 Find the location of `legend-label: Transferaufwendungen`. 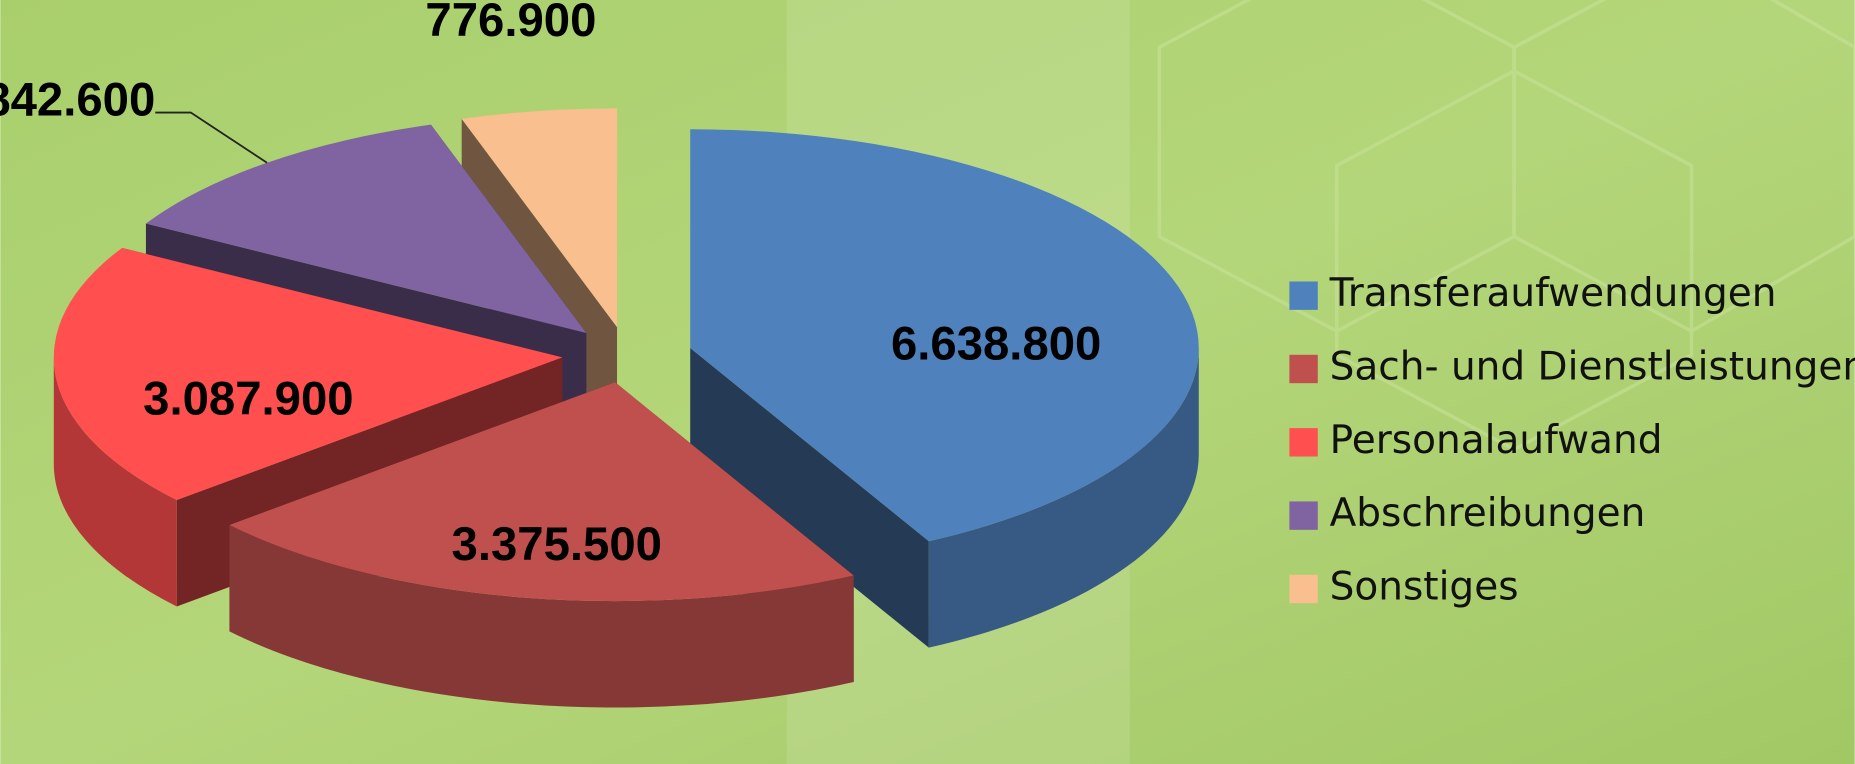

legend-label: Transferaufwendungen is located at coordinates (1553, 293).